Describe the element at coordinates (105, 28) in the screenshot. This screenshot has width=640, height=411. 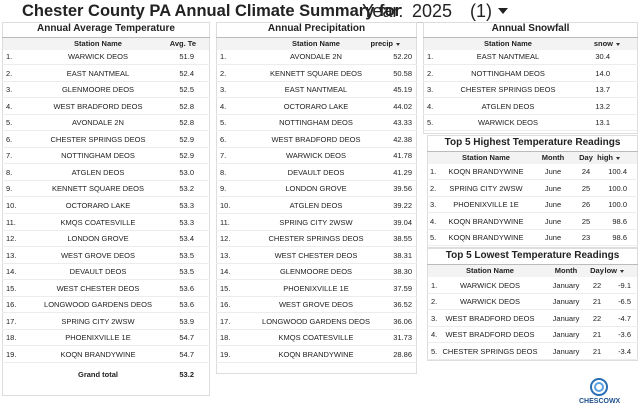
I see `table-title: Annual Average Temperature` at that location.